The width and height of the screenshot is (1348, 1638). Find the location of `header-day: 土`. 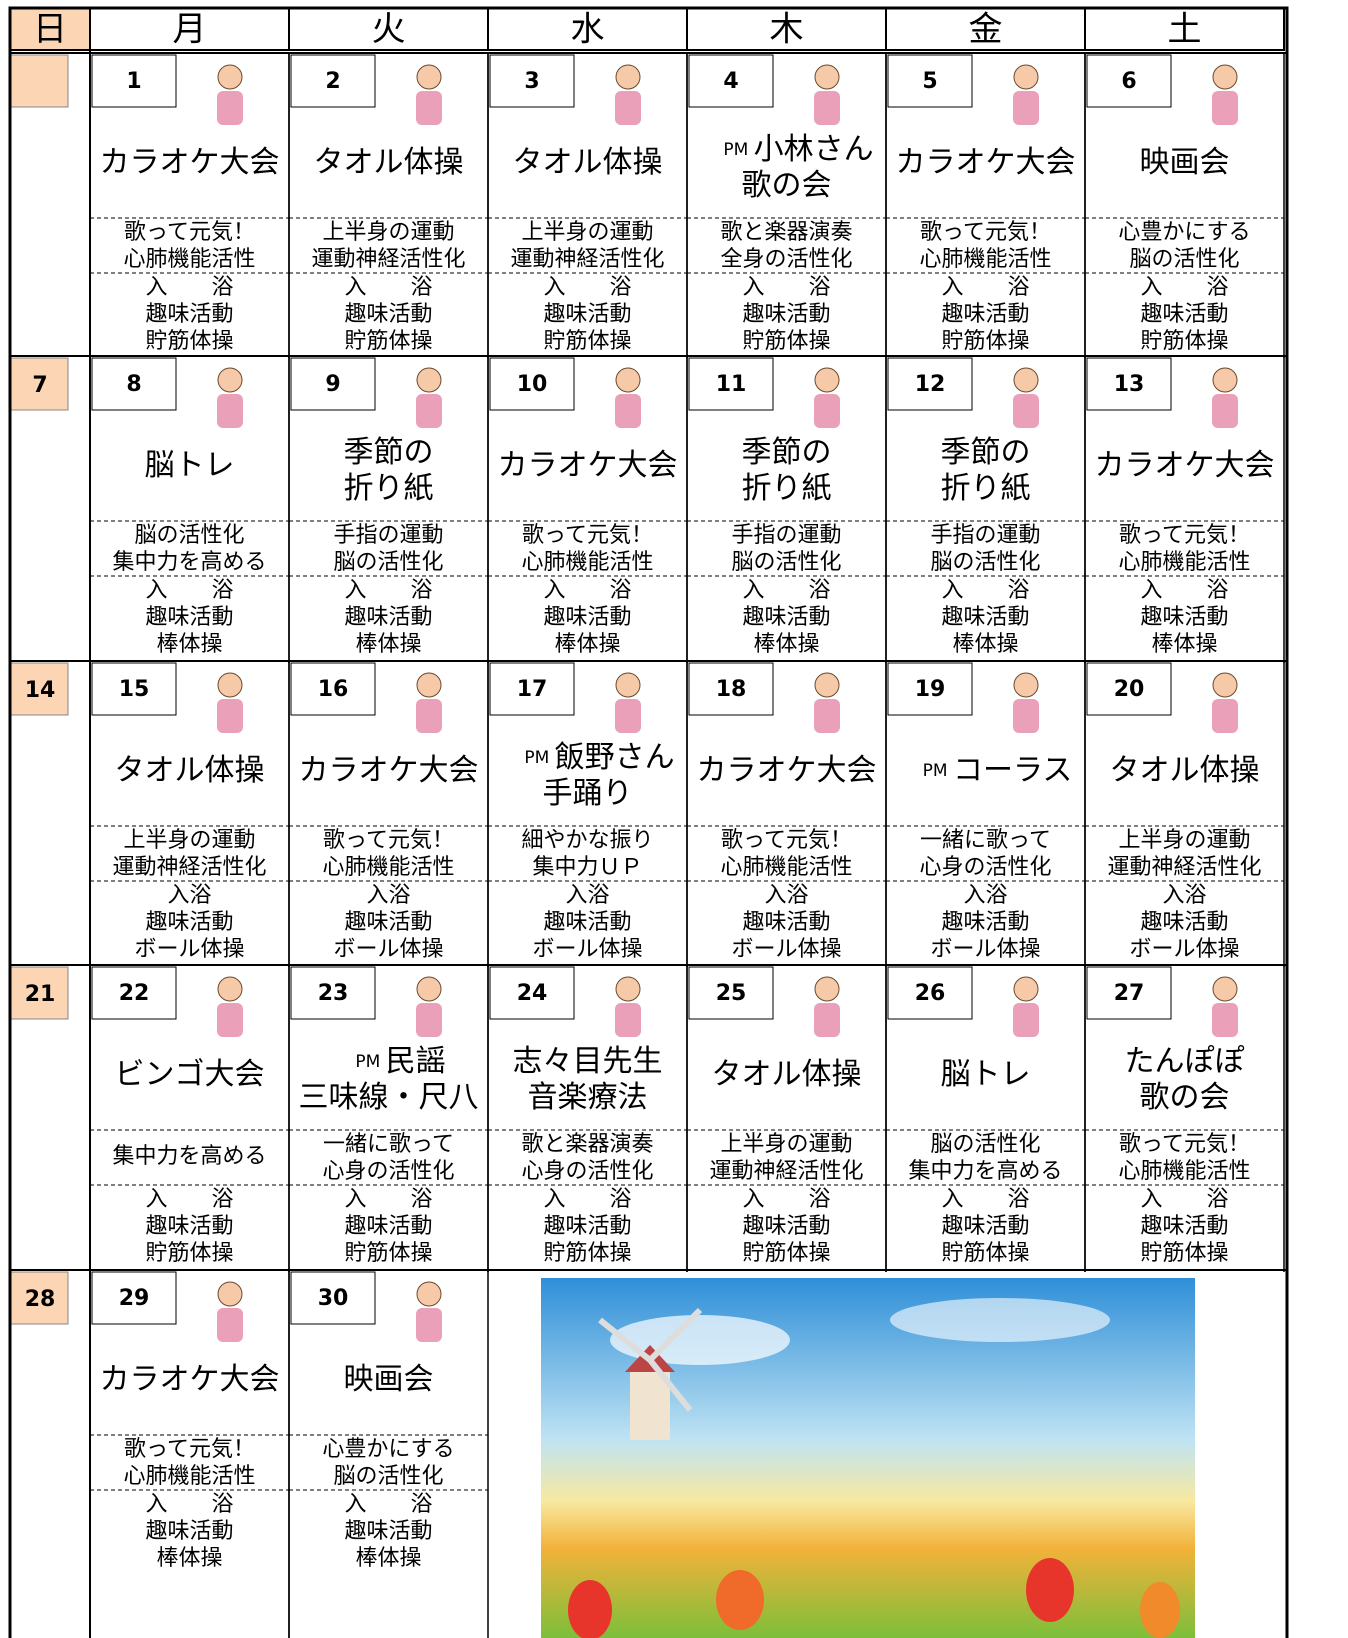

header-day: 土 is located at coordinates (1185, 30).